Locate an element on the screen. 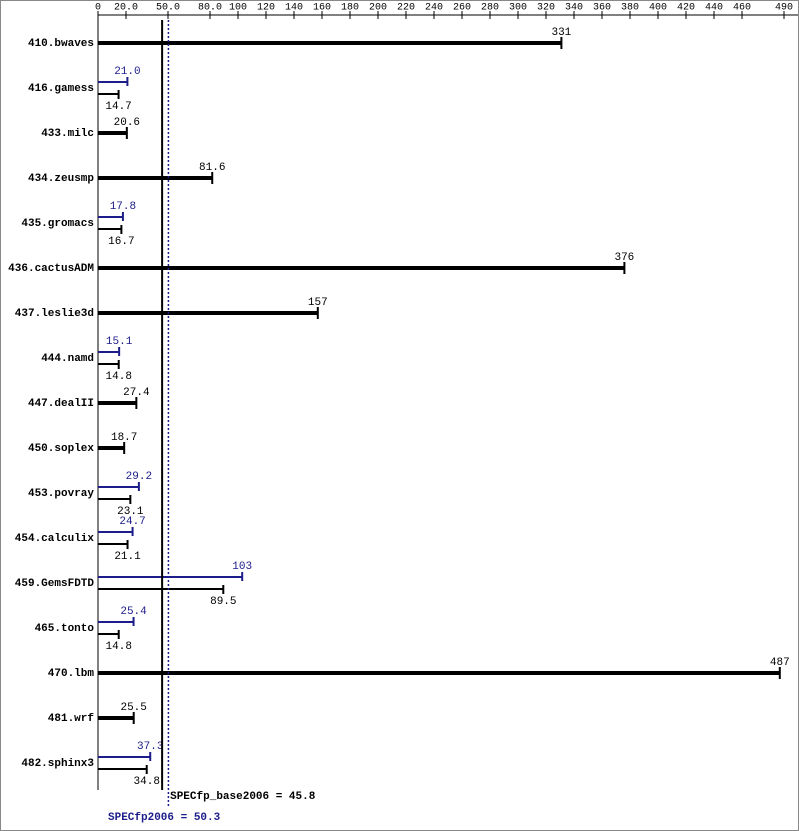 The width and height of the screenshot is (799, 831). value-label: 18.7 is located at coordinates (124, 438).